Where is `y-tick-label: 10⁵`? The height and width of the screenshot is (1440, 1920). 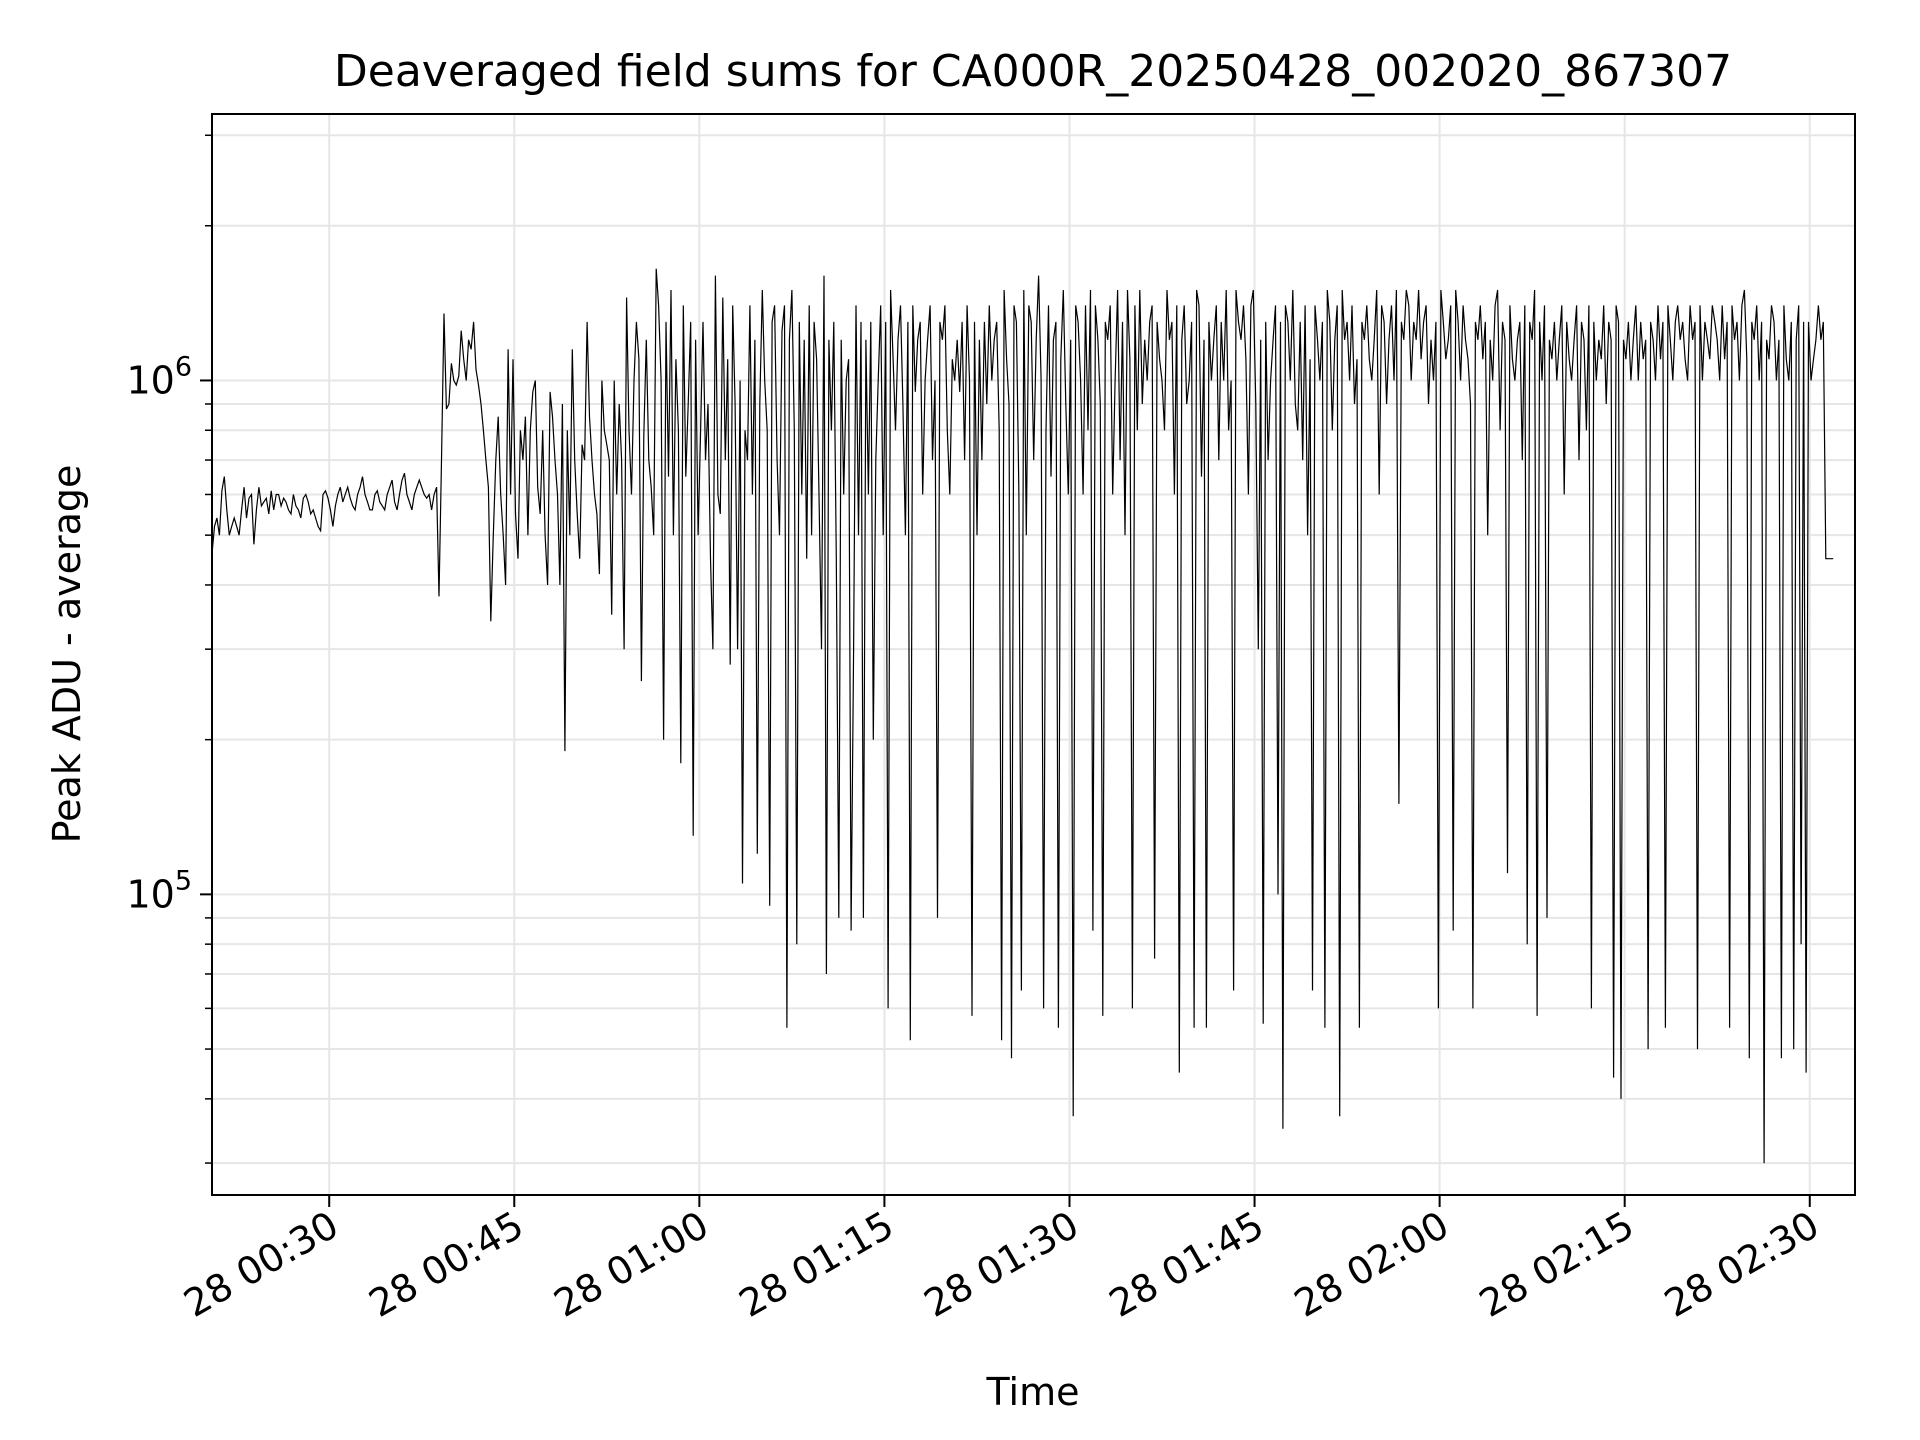
y-tick-label: 10⁵ is located at coordinates (159, 890).